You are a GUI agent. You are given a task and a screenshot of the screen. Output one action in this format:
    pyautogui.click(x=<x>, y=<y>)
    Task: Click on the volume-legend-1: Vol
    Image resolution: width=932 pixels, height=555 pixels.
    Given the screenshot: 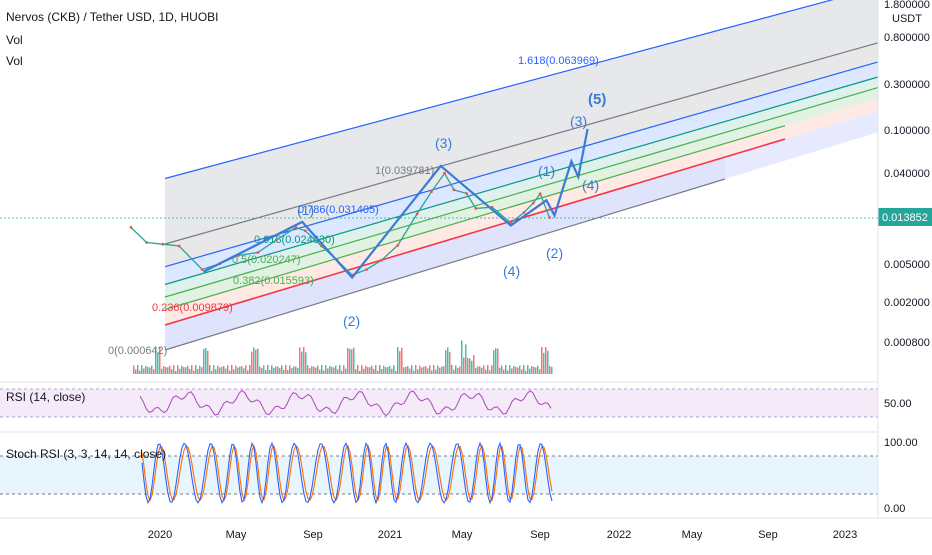 What is the action you would take?
    pyautogui.click(x=14, y=40)
    